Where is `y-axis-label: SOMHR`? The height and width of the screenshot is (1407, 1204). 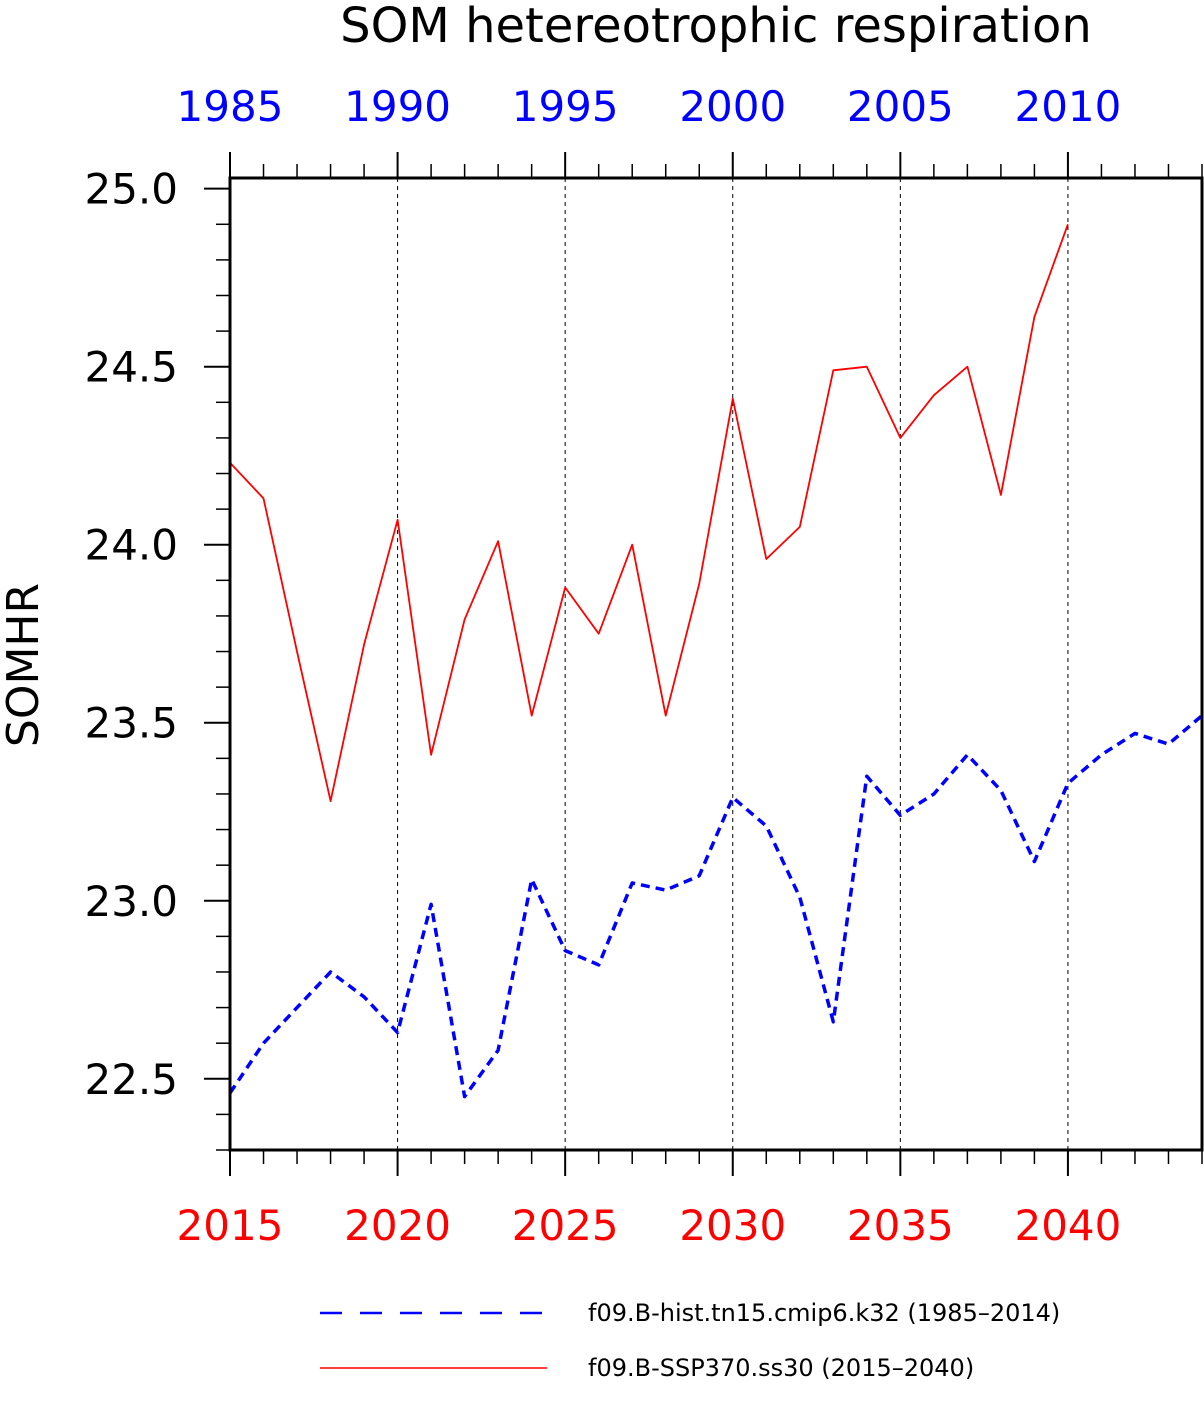
y-axis-label: SOMHR is located at coordinates (24, 665).